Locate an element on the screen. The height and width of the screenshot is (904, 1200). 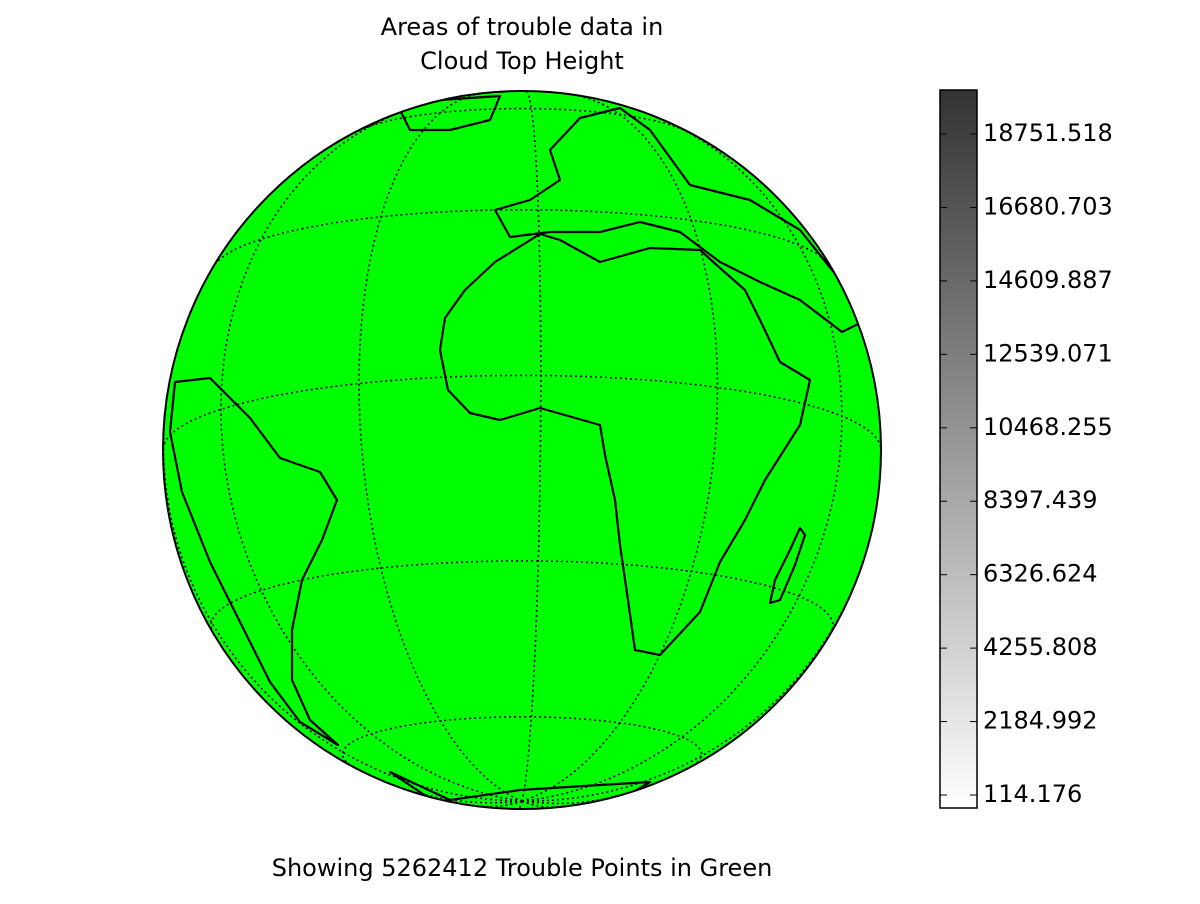
chart-title: Cloud Top Height is located at coordinates (522, 61).